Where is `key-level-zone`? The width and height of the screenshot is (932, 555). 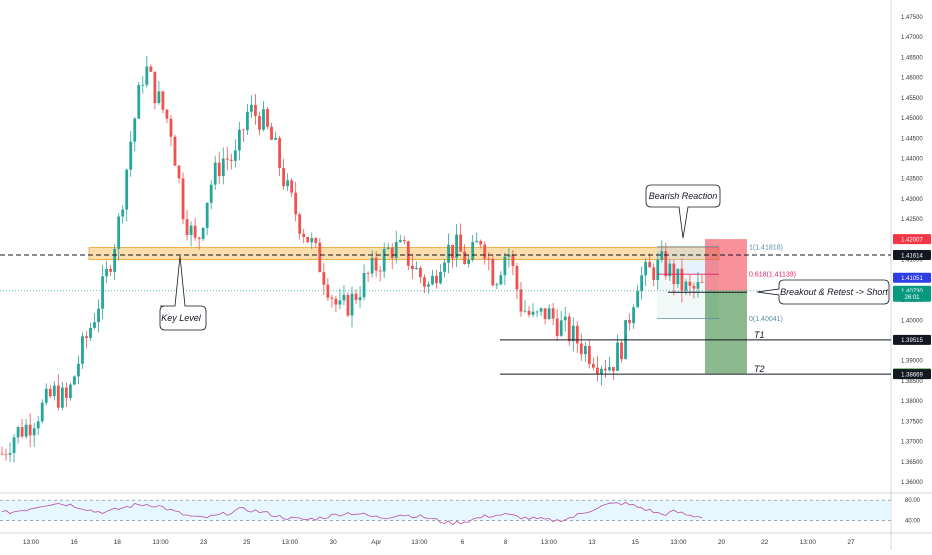 key-level-zone is located at coordinates (404, 253).